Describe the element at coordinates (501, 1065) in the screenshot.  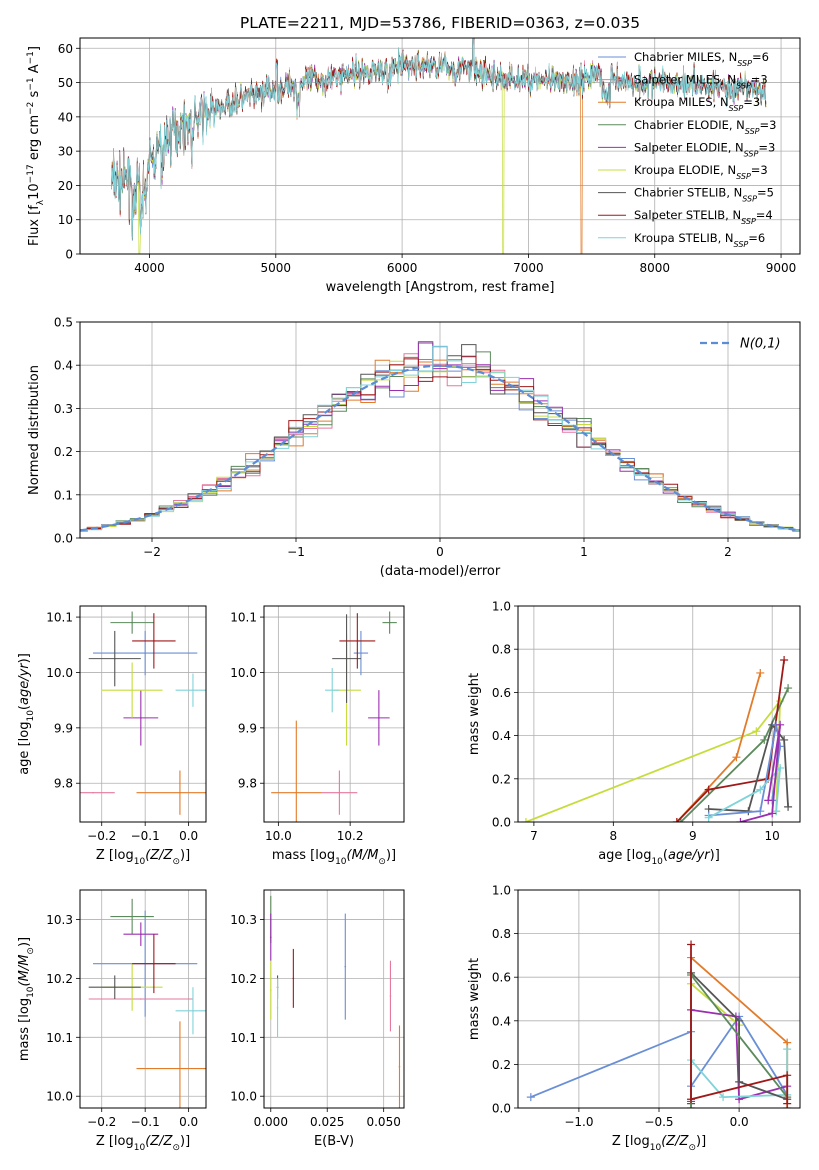
I see `y-tick-label: 0.2` at that location.